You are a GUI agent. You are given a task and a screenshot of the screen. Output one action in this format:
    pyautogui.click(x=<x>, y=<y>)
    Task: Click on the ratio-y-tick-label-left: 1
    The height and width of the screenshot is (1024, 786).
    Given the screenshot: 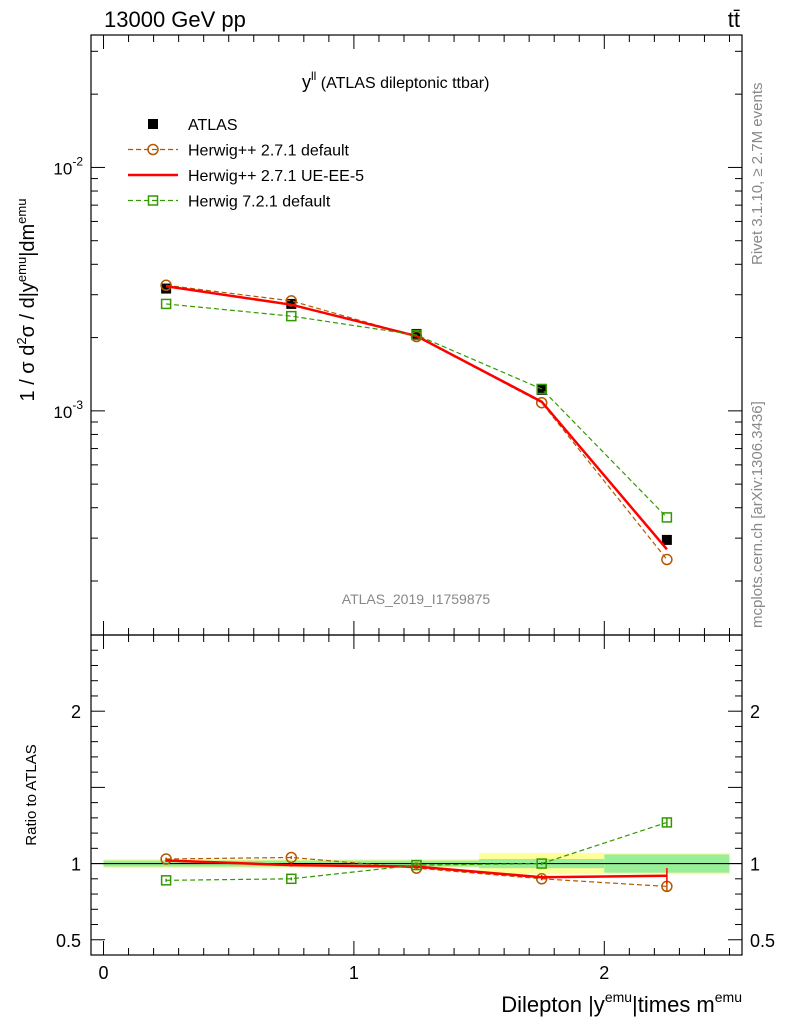 What is the action you would take?
    pyautogui.click(x=76, y=865)
    